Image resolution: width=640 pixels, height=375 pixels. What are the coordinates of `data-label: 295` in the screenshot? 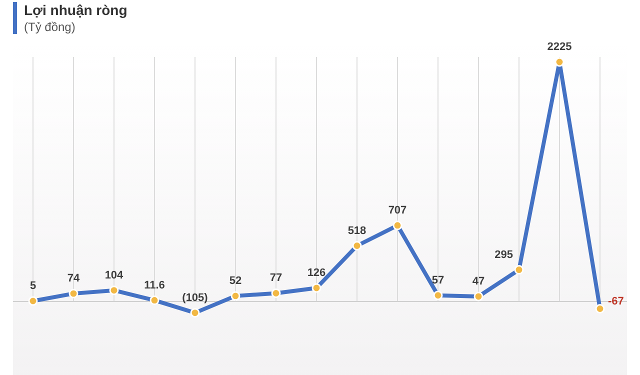 It's located at (503, 254).